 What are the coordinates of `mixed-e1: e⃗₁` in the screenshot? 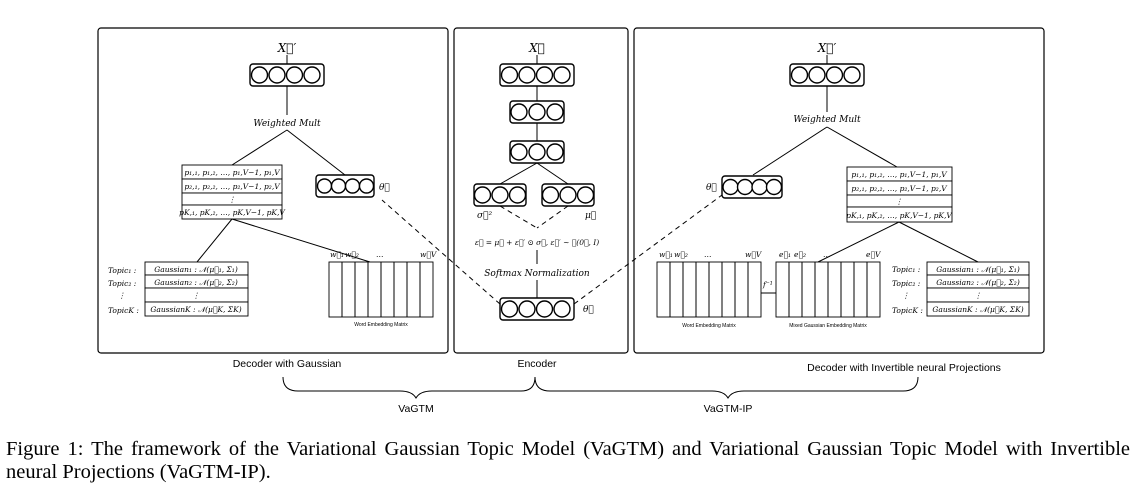 It's located at (785, 254).